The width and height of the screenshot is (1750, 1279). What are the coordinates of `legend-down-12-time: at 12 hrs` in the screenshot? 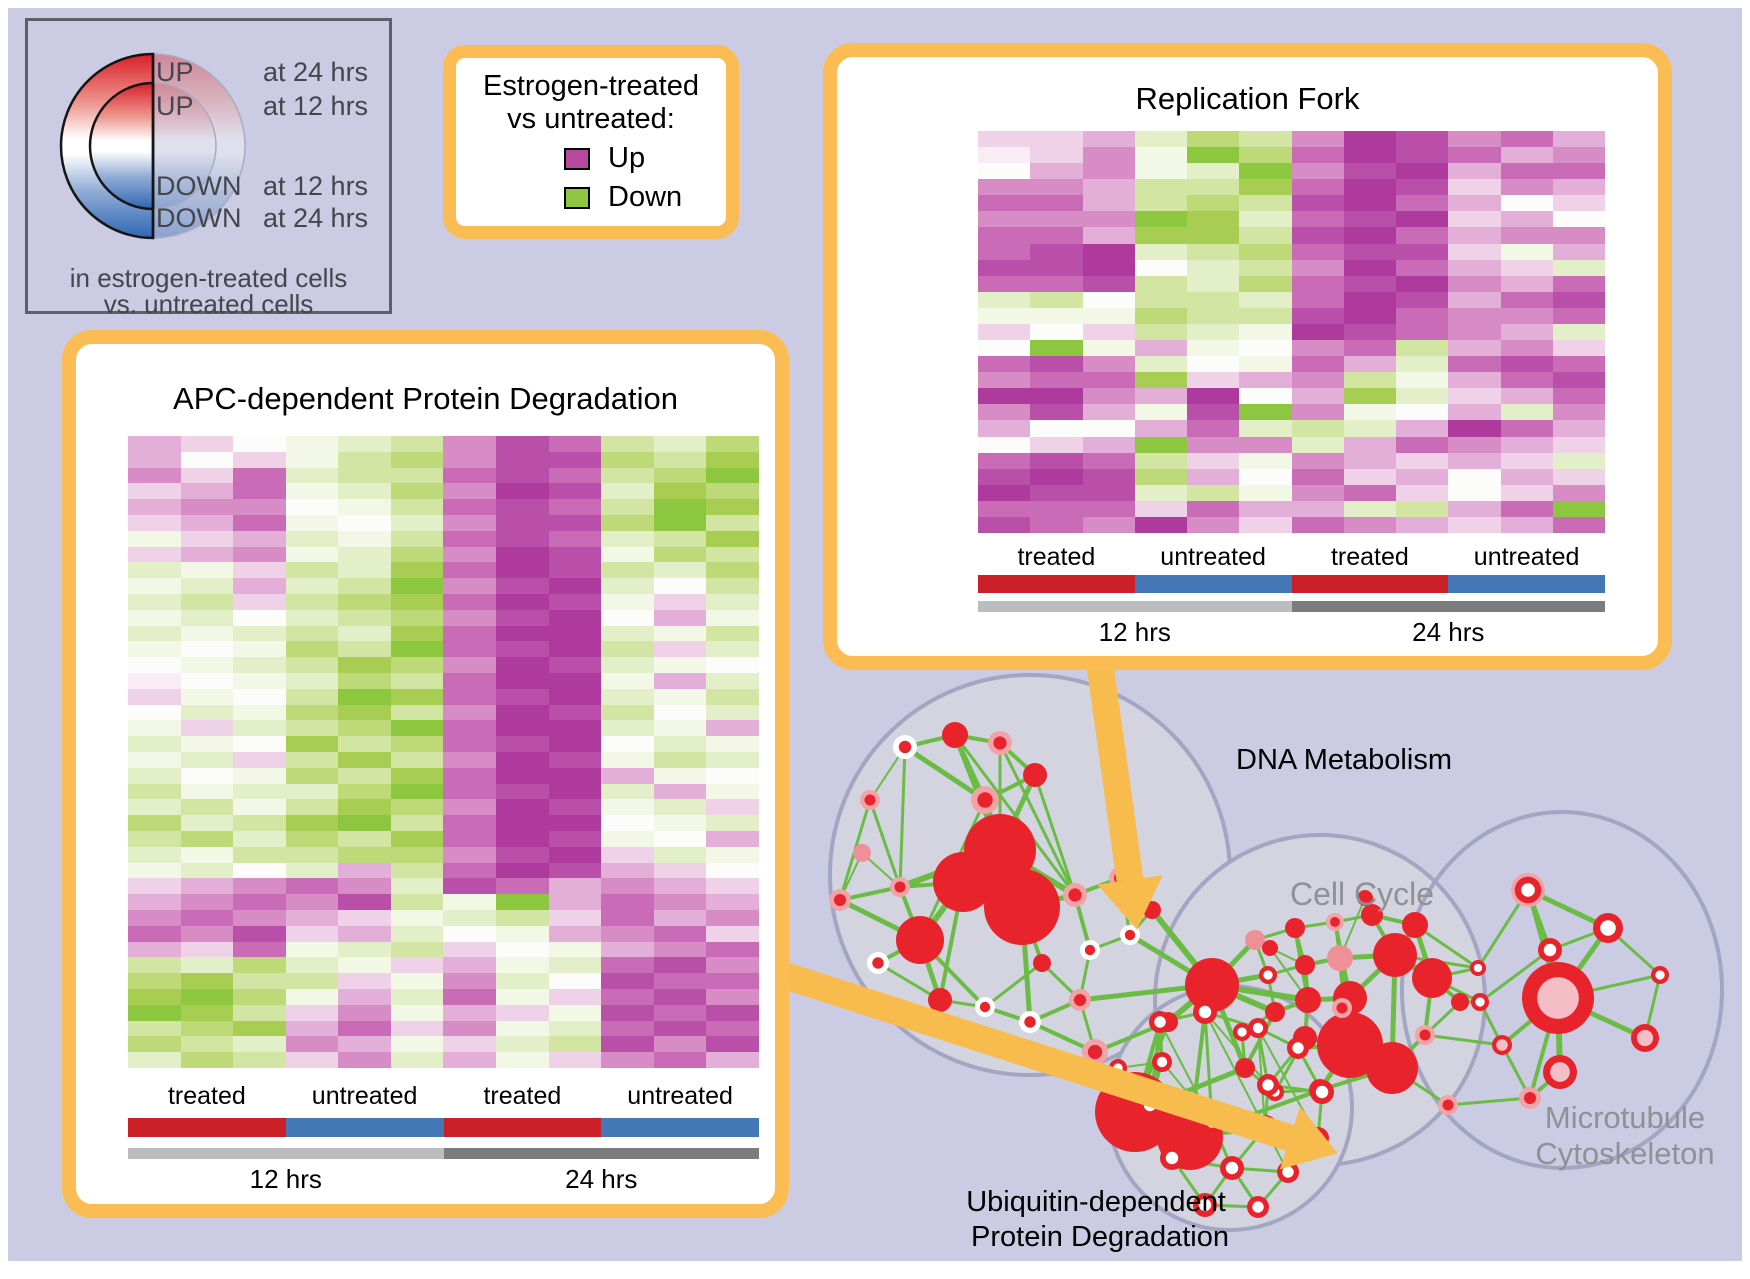 It's located at (316, 186).